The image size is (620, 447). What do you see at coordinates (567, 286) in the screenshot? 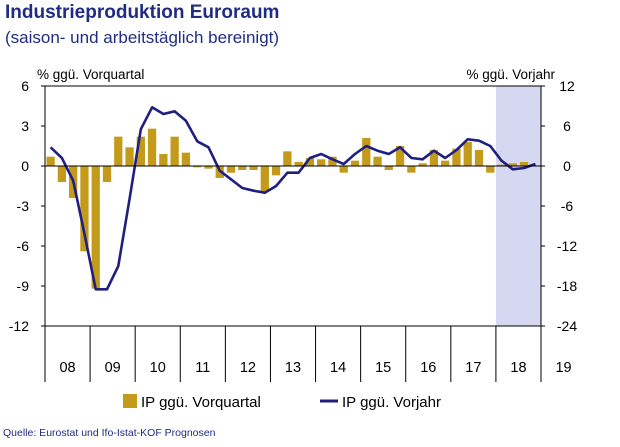
I see `right-tick-label-5: -18` at bounding box center [567, 286].